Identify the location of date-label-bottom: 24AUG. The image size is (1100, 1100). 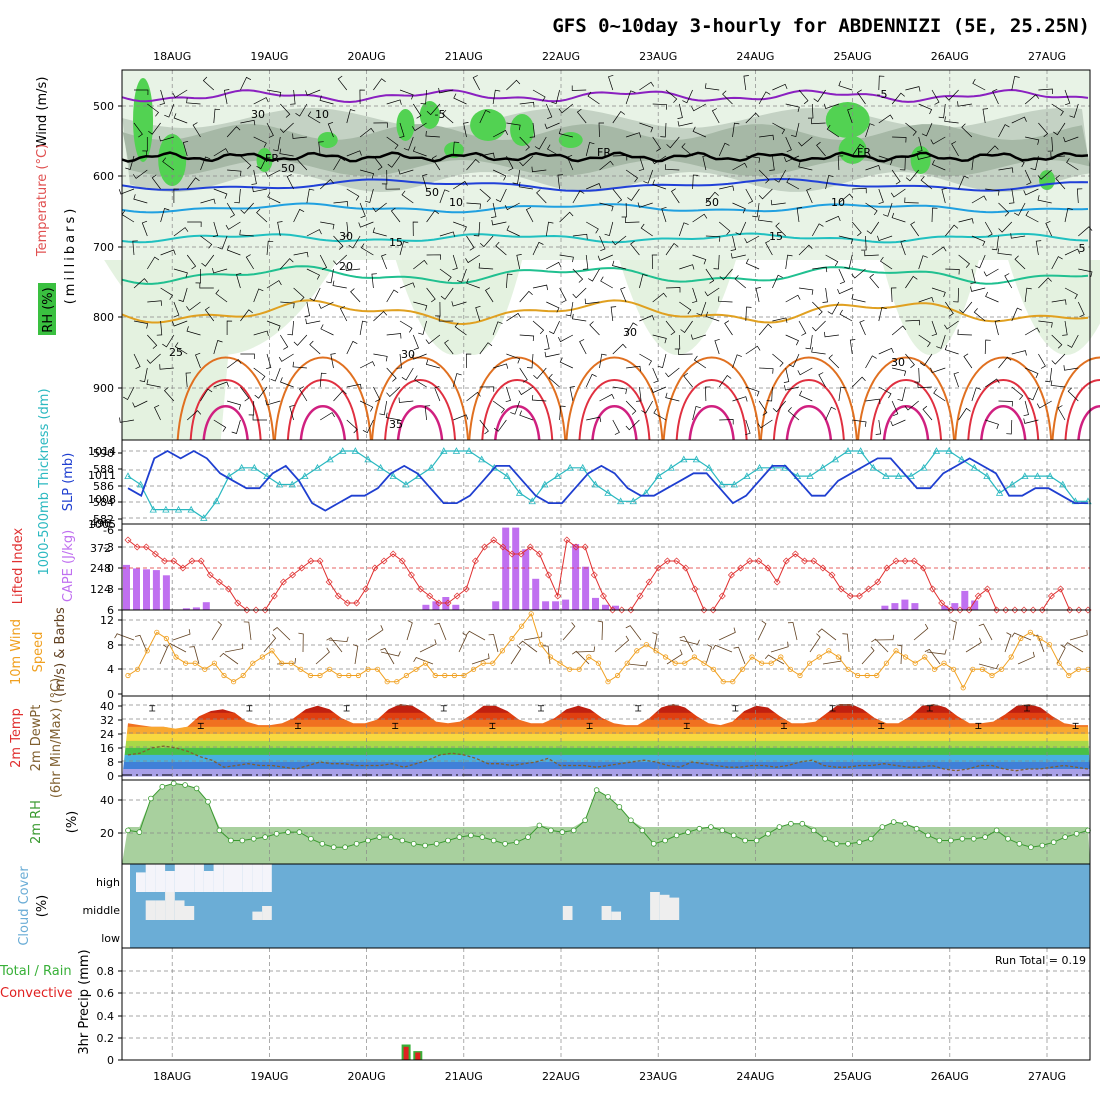
(755, 1076).